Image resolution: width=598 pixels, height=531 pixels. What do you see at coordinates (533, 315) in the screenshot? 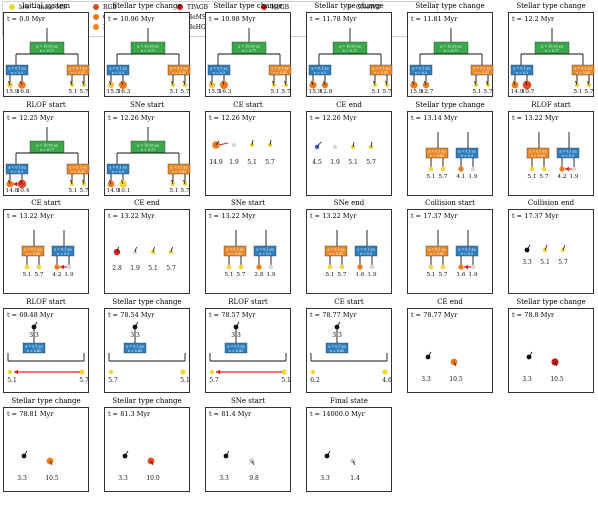
I see `panel-time: t ≃ 78.8 Myr` at bounding box center [533, 315].